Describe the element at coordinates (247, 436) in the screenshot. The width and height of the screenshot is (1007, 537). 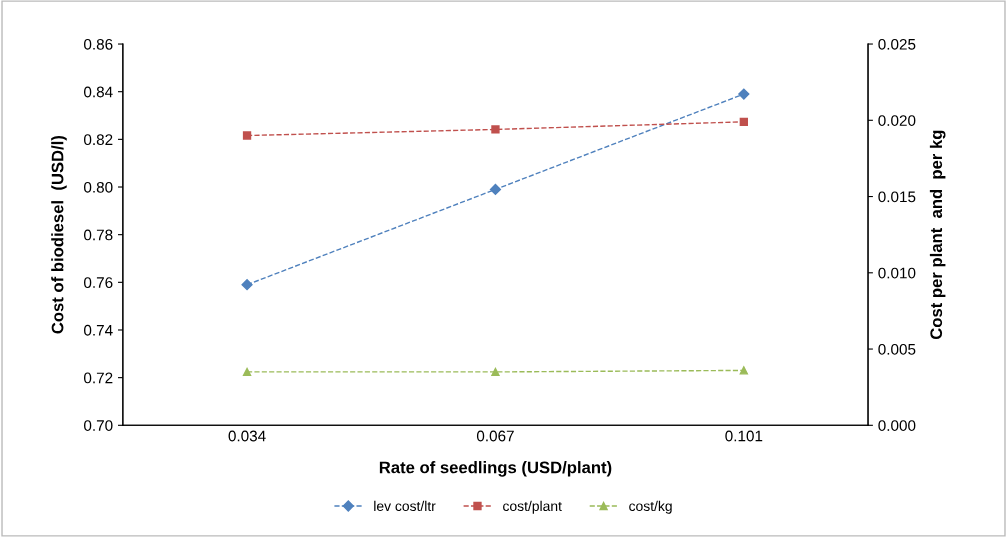
I see `x-tick-label: 0.034` at that location.